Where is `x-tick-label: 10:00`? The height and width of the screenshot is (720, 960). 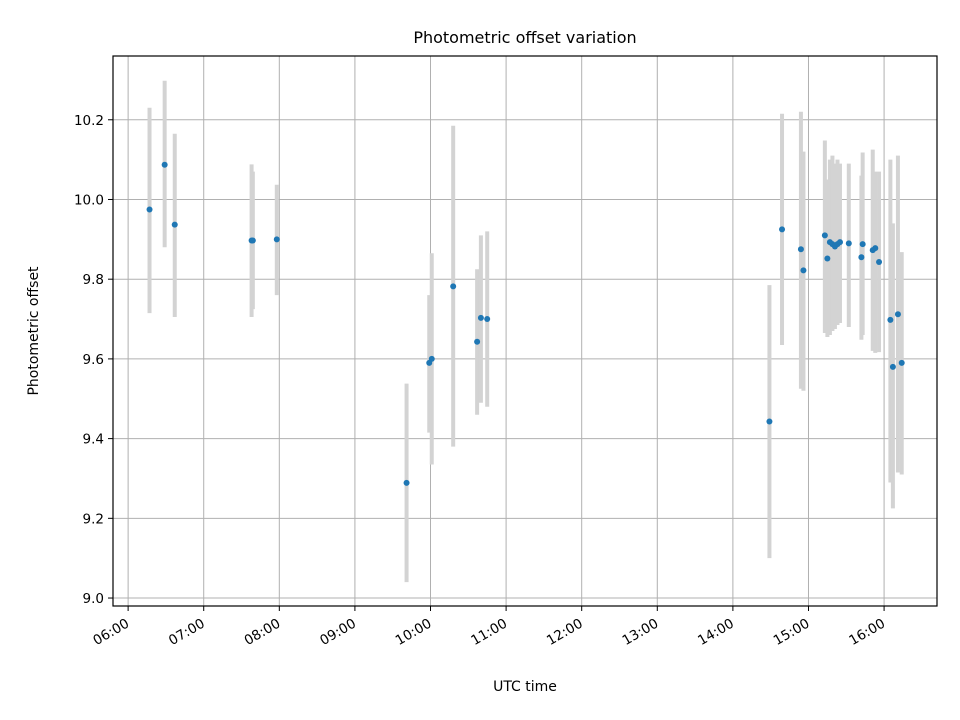
x-tick-label: 10:00 is located at coordinates (414, 632).